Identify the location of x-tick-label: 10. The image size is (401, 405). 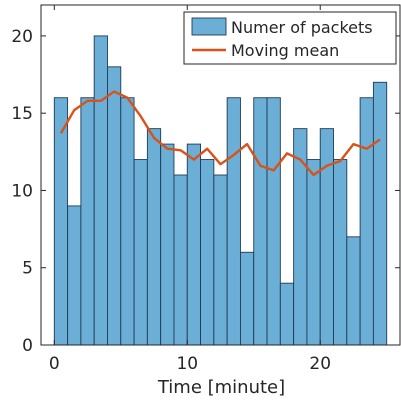
(187, 364).